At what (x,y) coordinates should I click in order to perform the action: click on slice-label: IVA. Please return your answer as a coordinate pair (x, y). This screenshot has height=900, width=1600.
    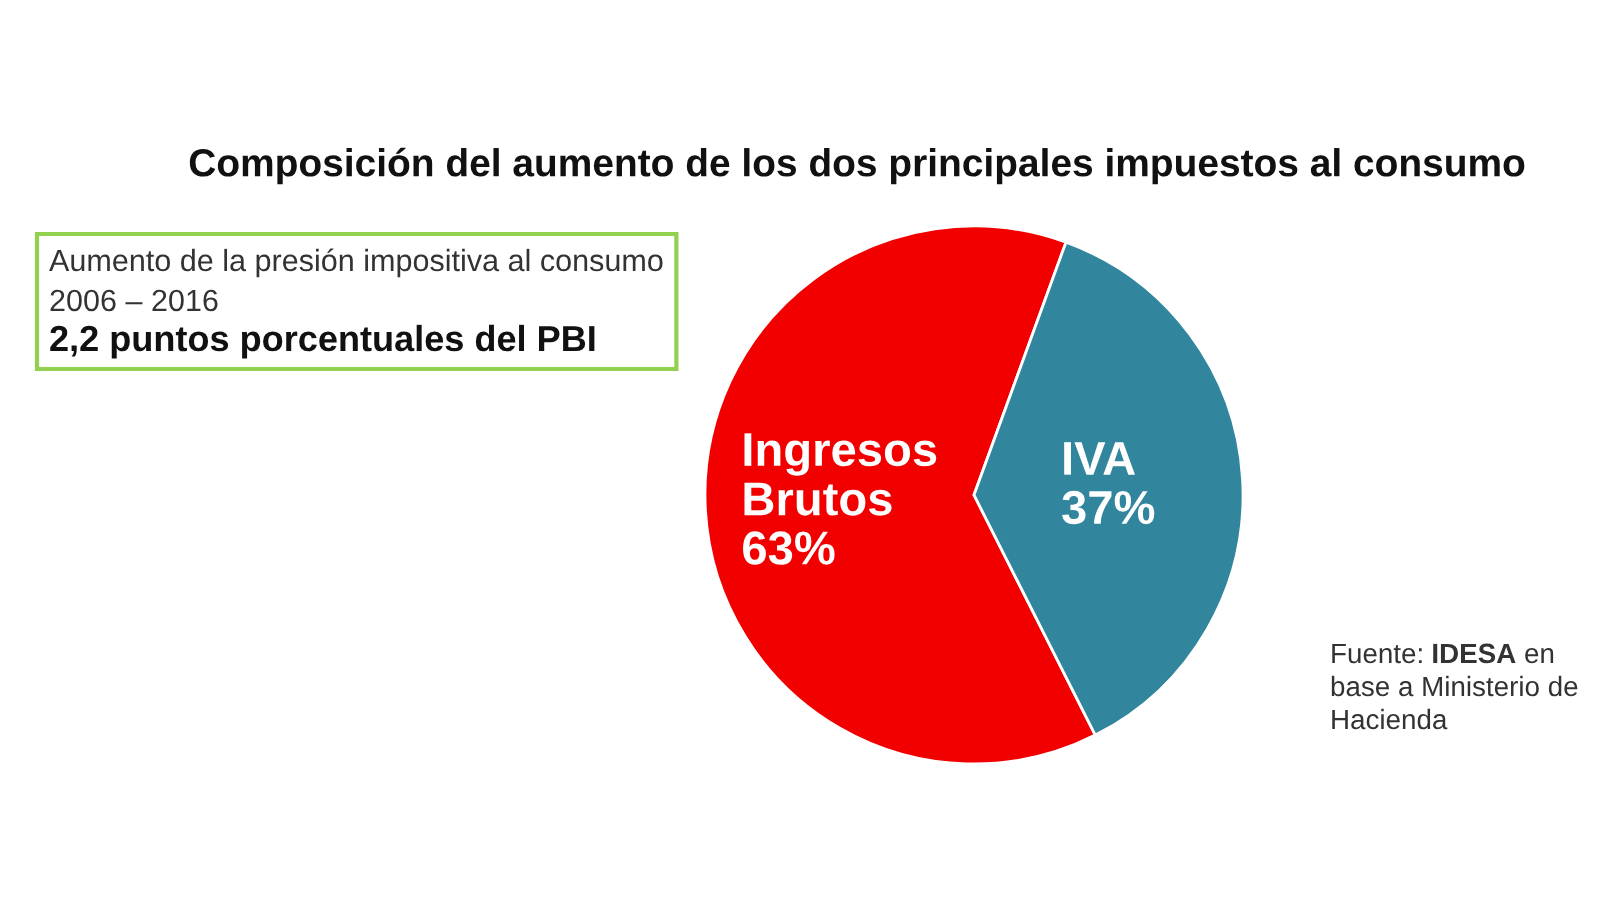
    Looking at the image, I should click on (1099, 458).